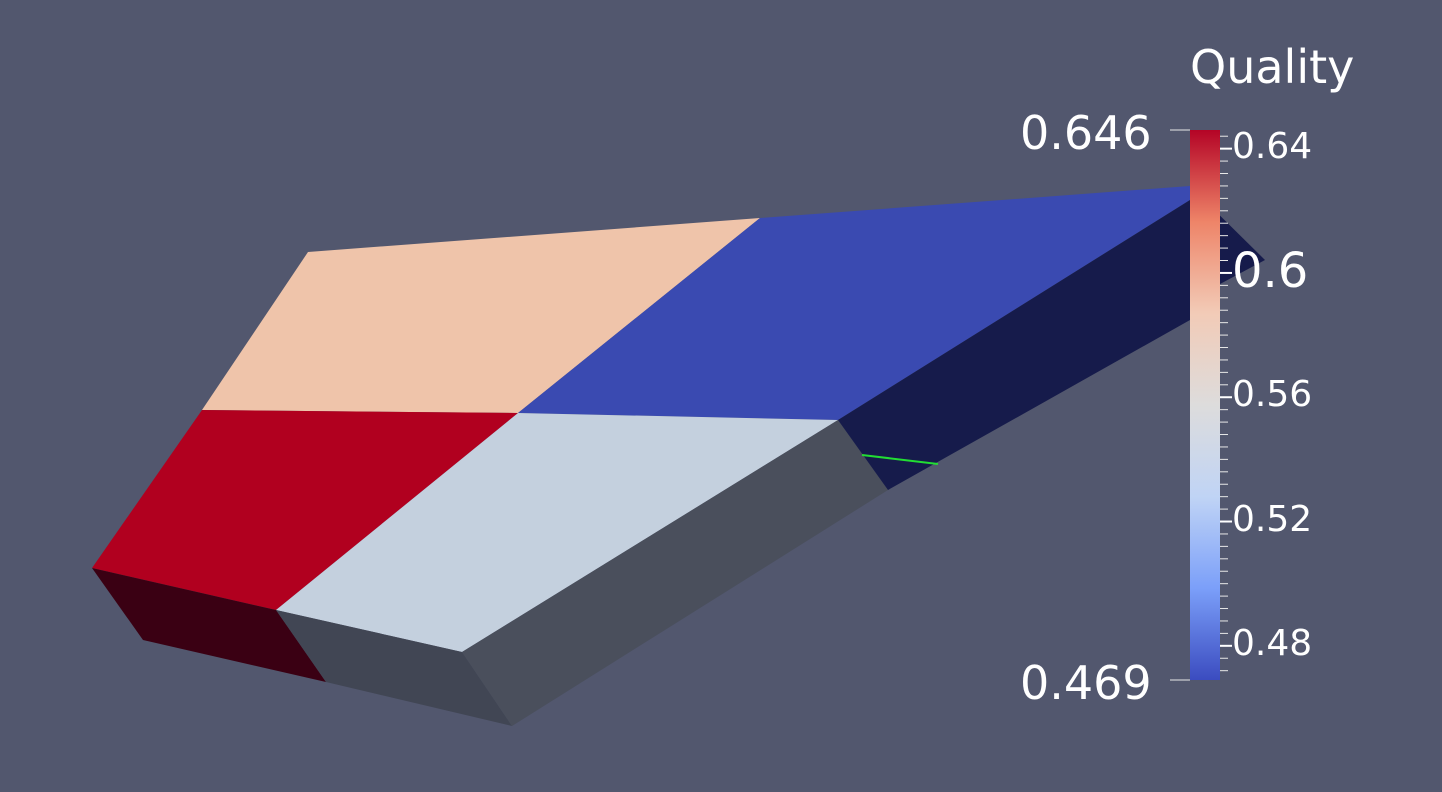 This screenshot has height=792, width=1442. What do you see at coordinates (1272, 644) in the screenshot?
I see `scalar-bar-tick-label: 0.48` at bounding box center [1272, 644].